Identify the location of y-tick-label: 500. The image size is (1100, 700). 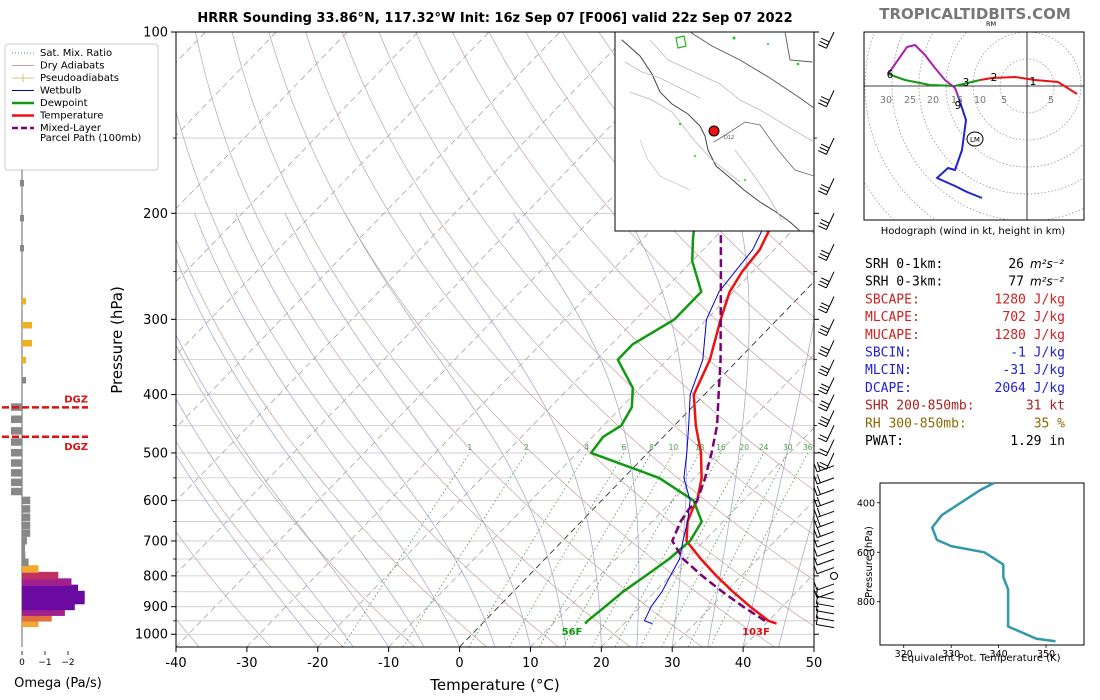
(155, 453).